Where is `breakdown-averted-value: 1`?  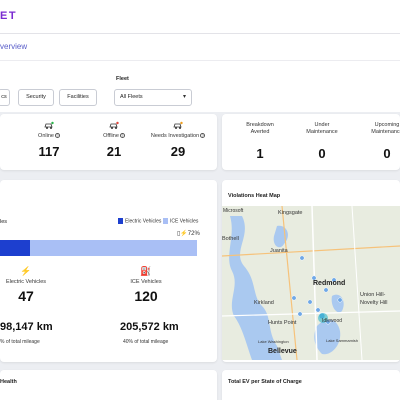 breakdown-averted-value: 1 is located at coordinates (260, 153).